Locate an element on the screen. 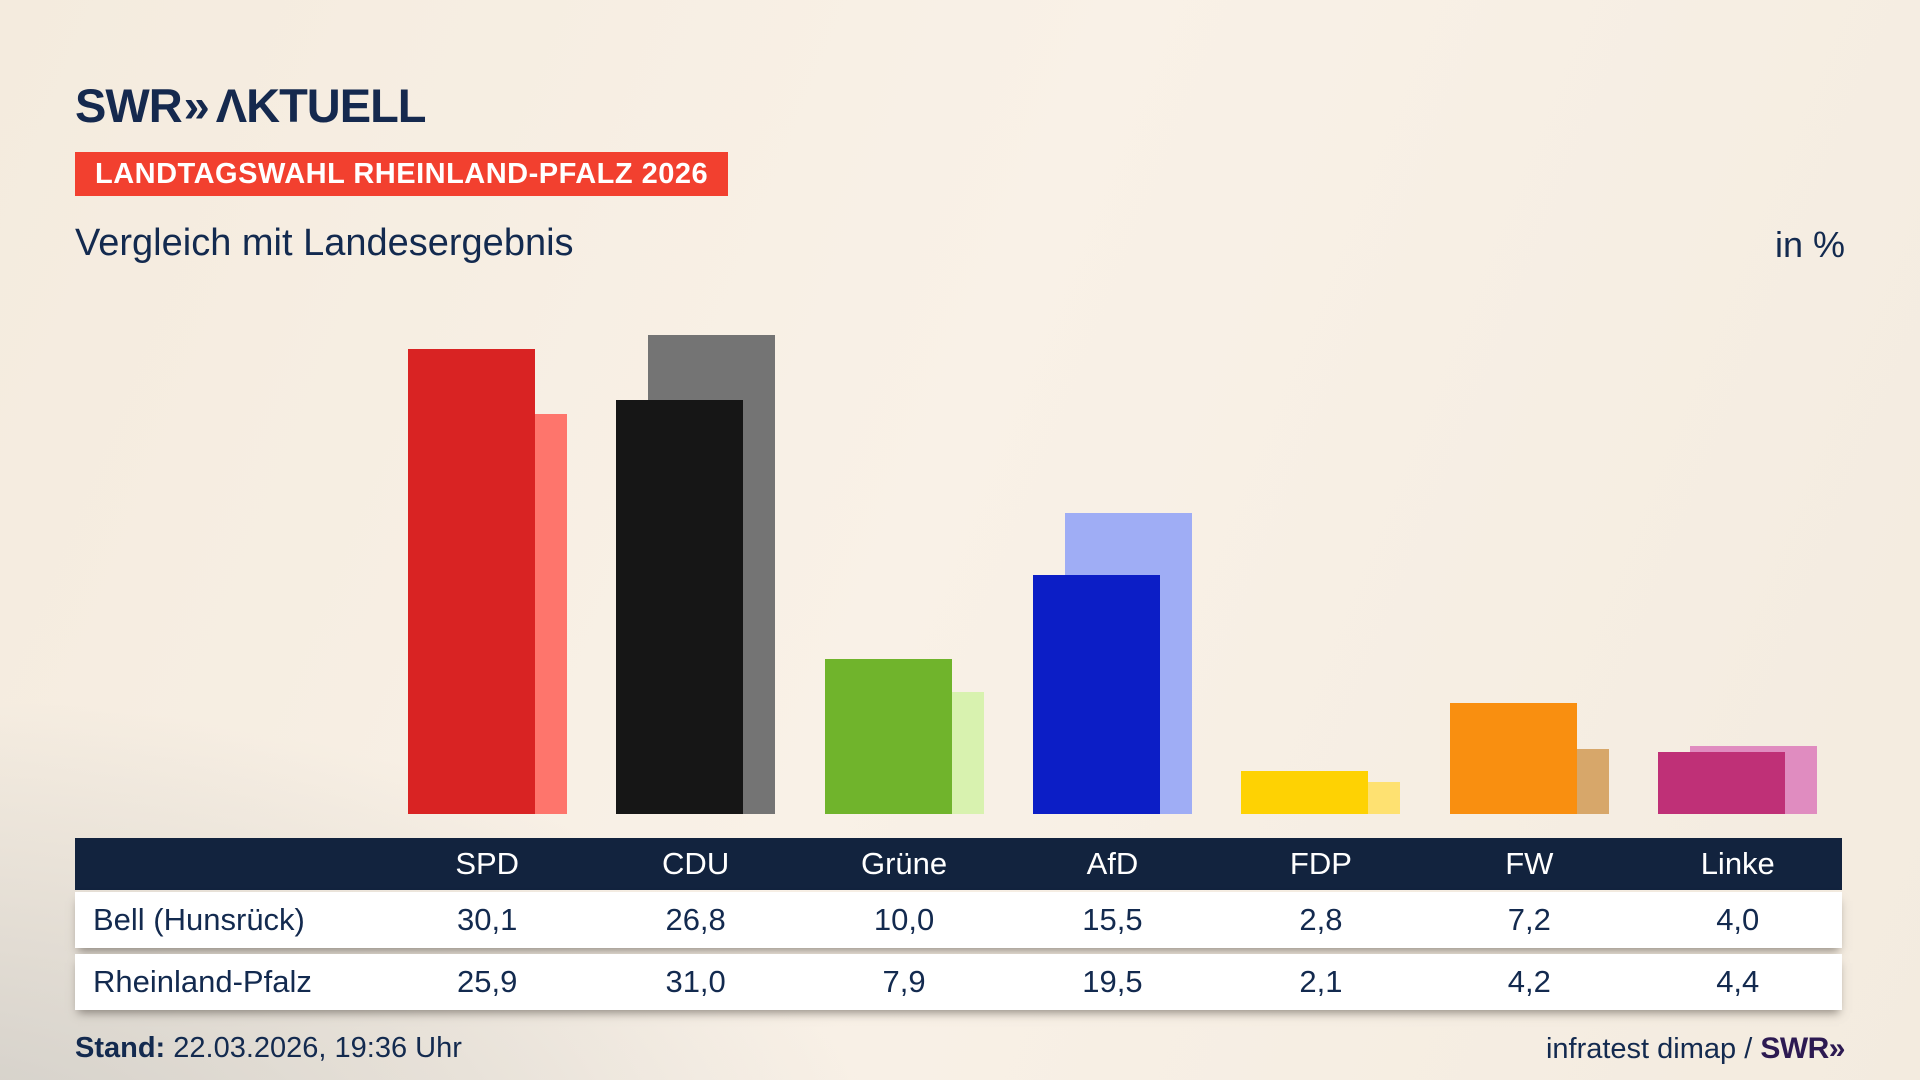  table-row: Bell (Hunsrück) 30,1 26,8 10,0 15,5 2,8 7,2 4,0 is located at coordinates (958, 920).